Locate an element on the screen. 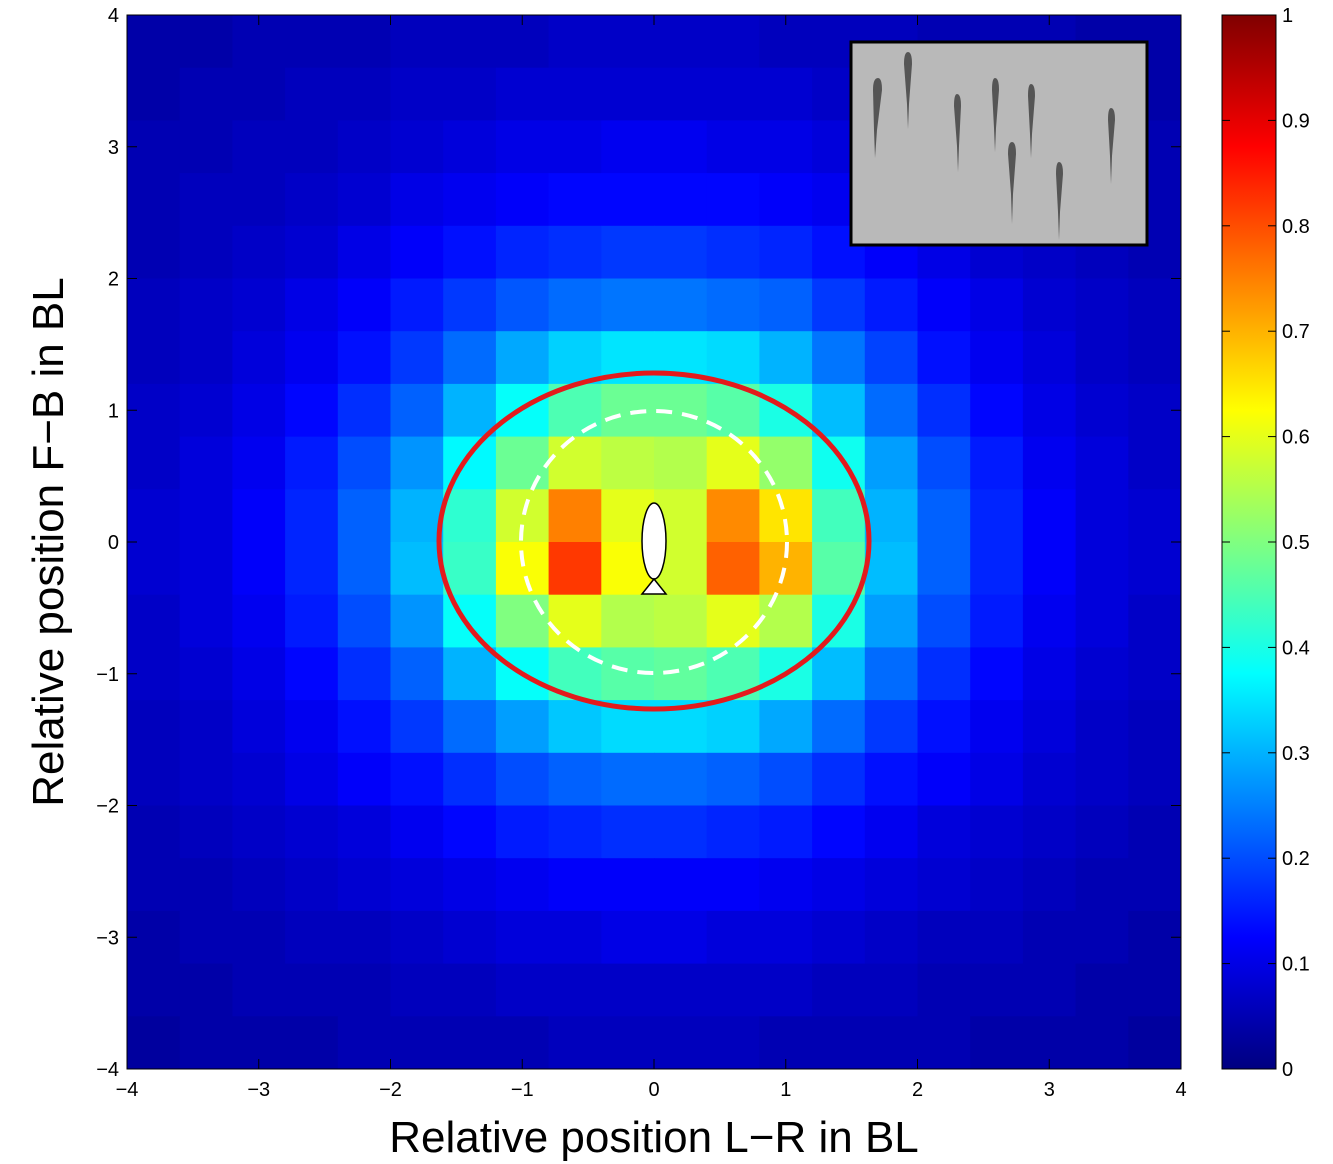 This screenshot has height=1164, width=1333. y-tick-label: 2 is located at coordinates (113, 280).